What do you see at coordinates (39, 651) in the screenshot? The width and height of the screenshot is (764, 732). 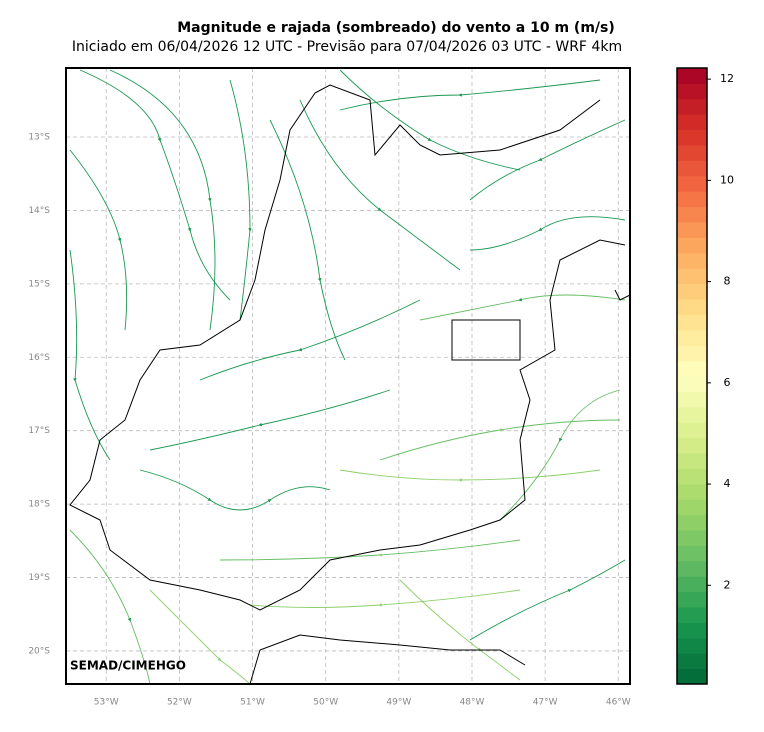 I see `y-tick-label: 20°S` at bounding box center [39, 651].